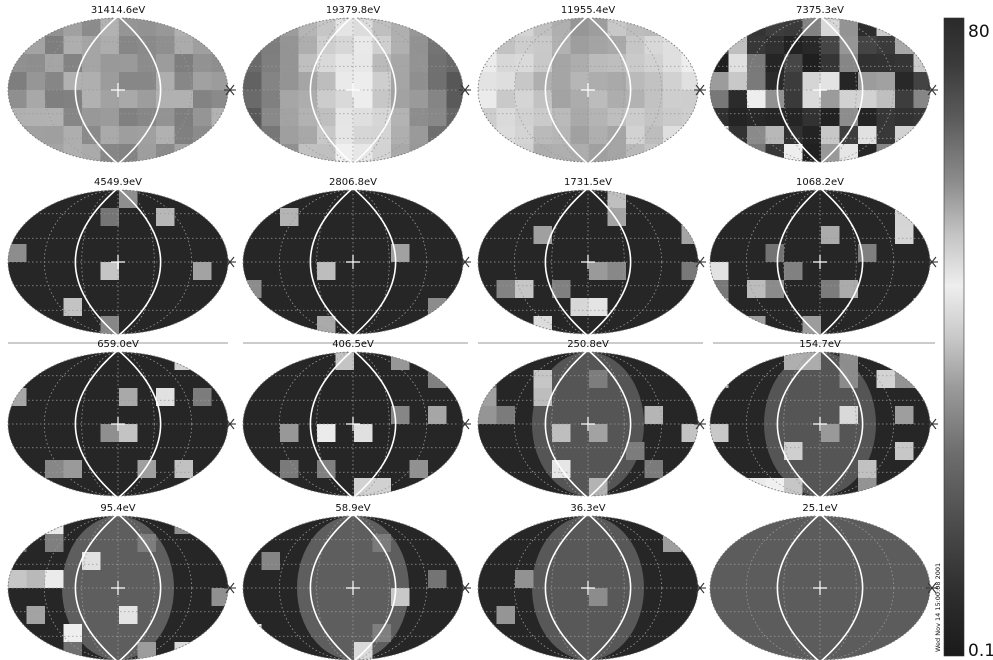 The height and width of the screenshot is (660, 993). I want to click on panel-energy-label: 4549.9eV, so click(118, 182).